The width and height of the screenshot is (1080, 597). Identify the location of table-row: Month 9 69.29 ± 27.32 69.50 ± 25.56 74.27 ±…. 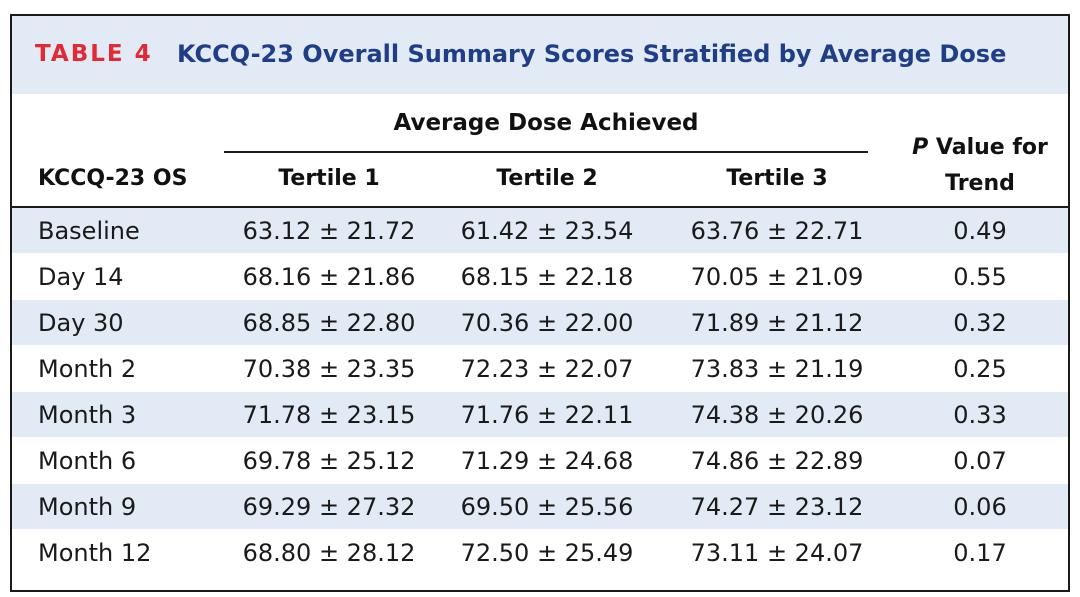
(540, 507).